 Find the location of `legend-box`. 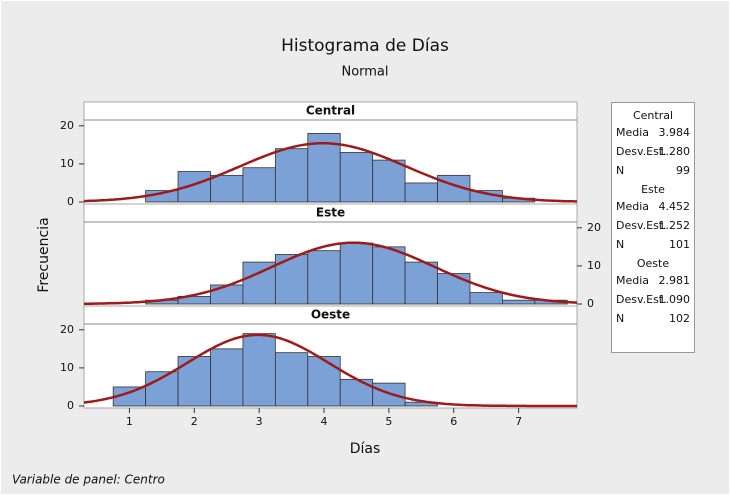

legend-box is located at coordinates (653, 227).